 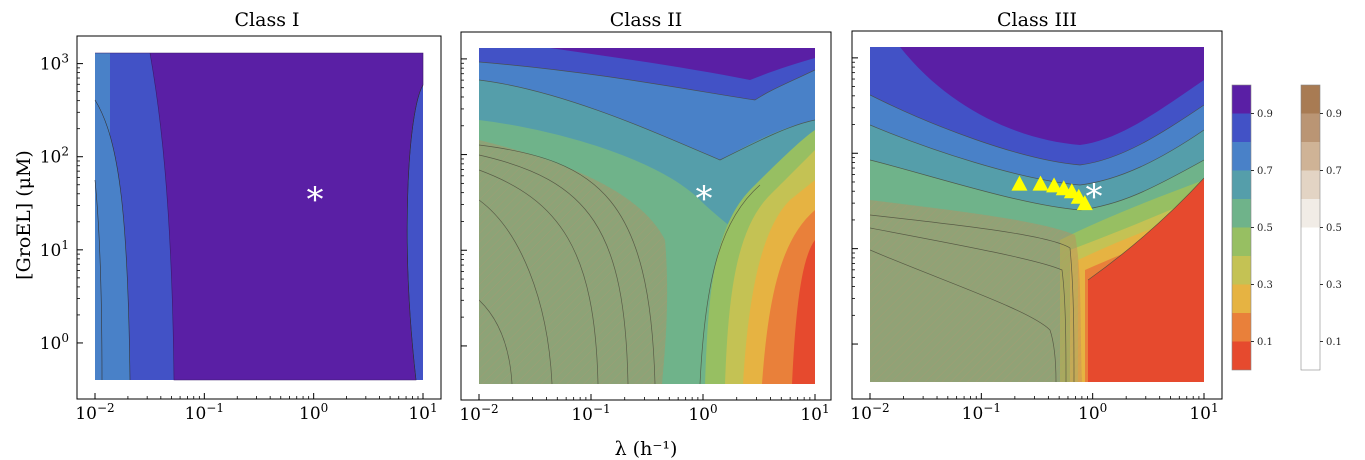 I want to click on colorbar-fraction: 0.9 0.7 0.5 0.3 0.1, so click(x=1252, y=227).